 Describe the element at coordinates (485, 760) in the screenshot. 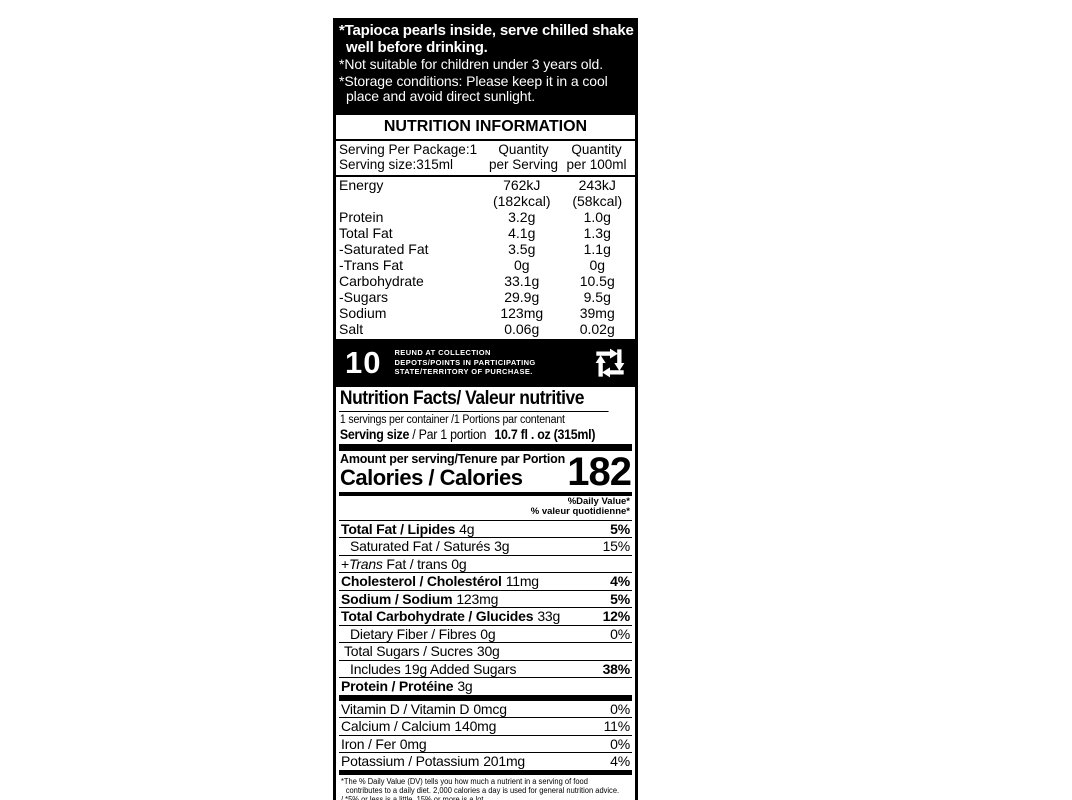

I see `nutrient-row-potassium: Potassium / Potassium 201mg 4%` at that location.